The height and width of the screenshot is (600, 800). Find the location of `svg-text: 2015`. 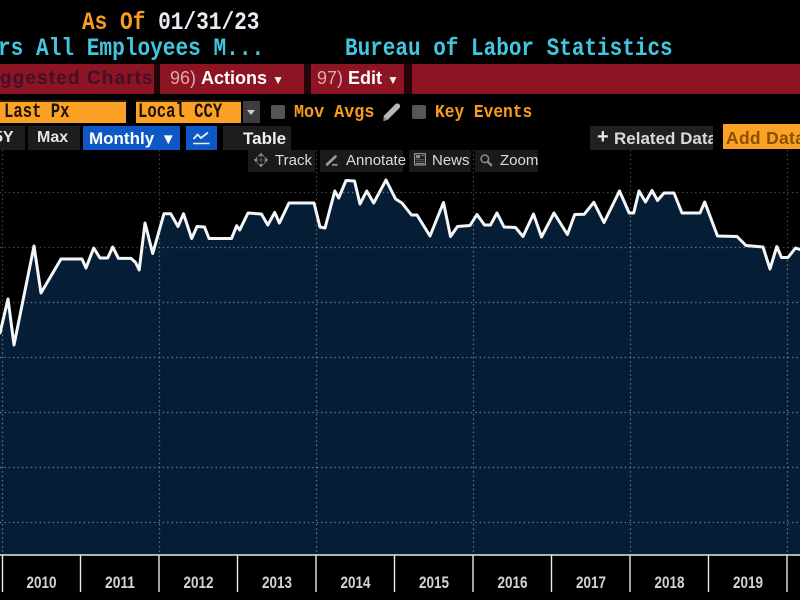

svg-text: 2015 is located at coordinates (434, 582).